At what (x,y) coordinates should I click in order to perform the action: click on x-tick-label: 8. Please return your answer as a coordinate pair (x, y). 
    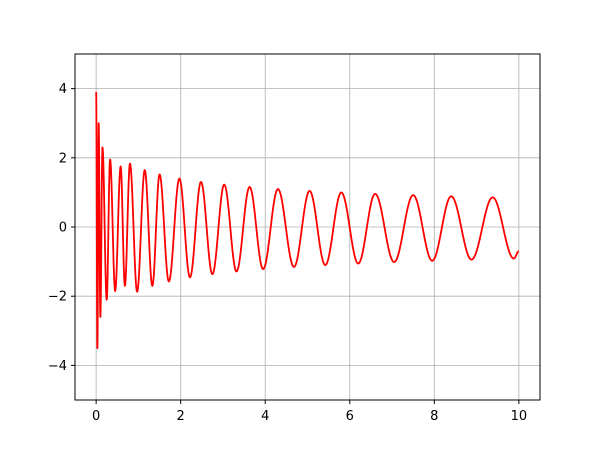
    Looking at the image, I should click on (434, 416).